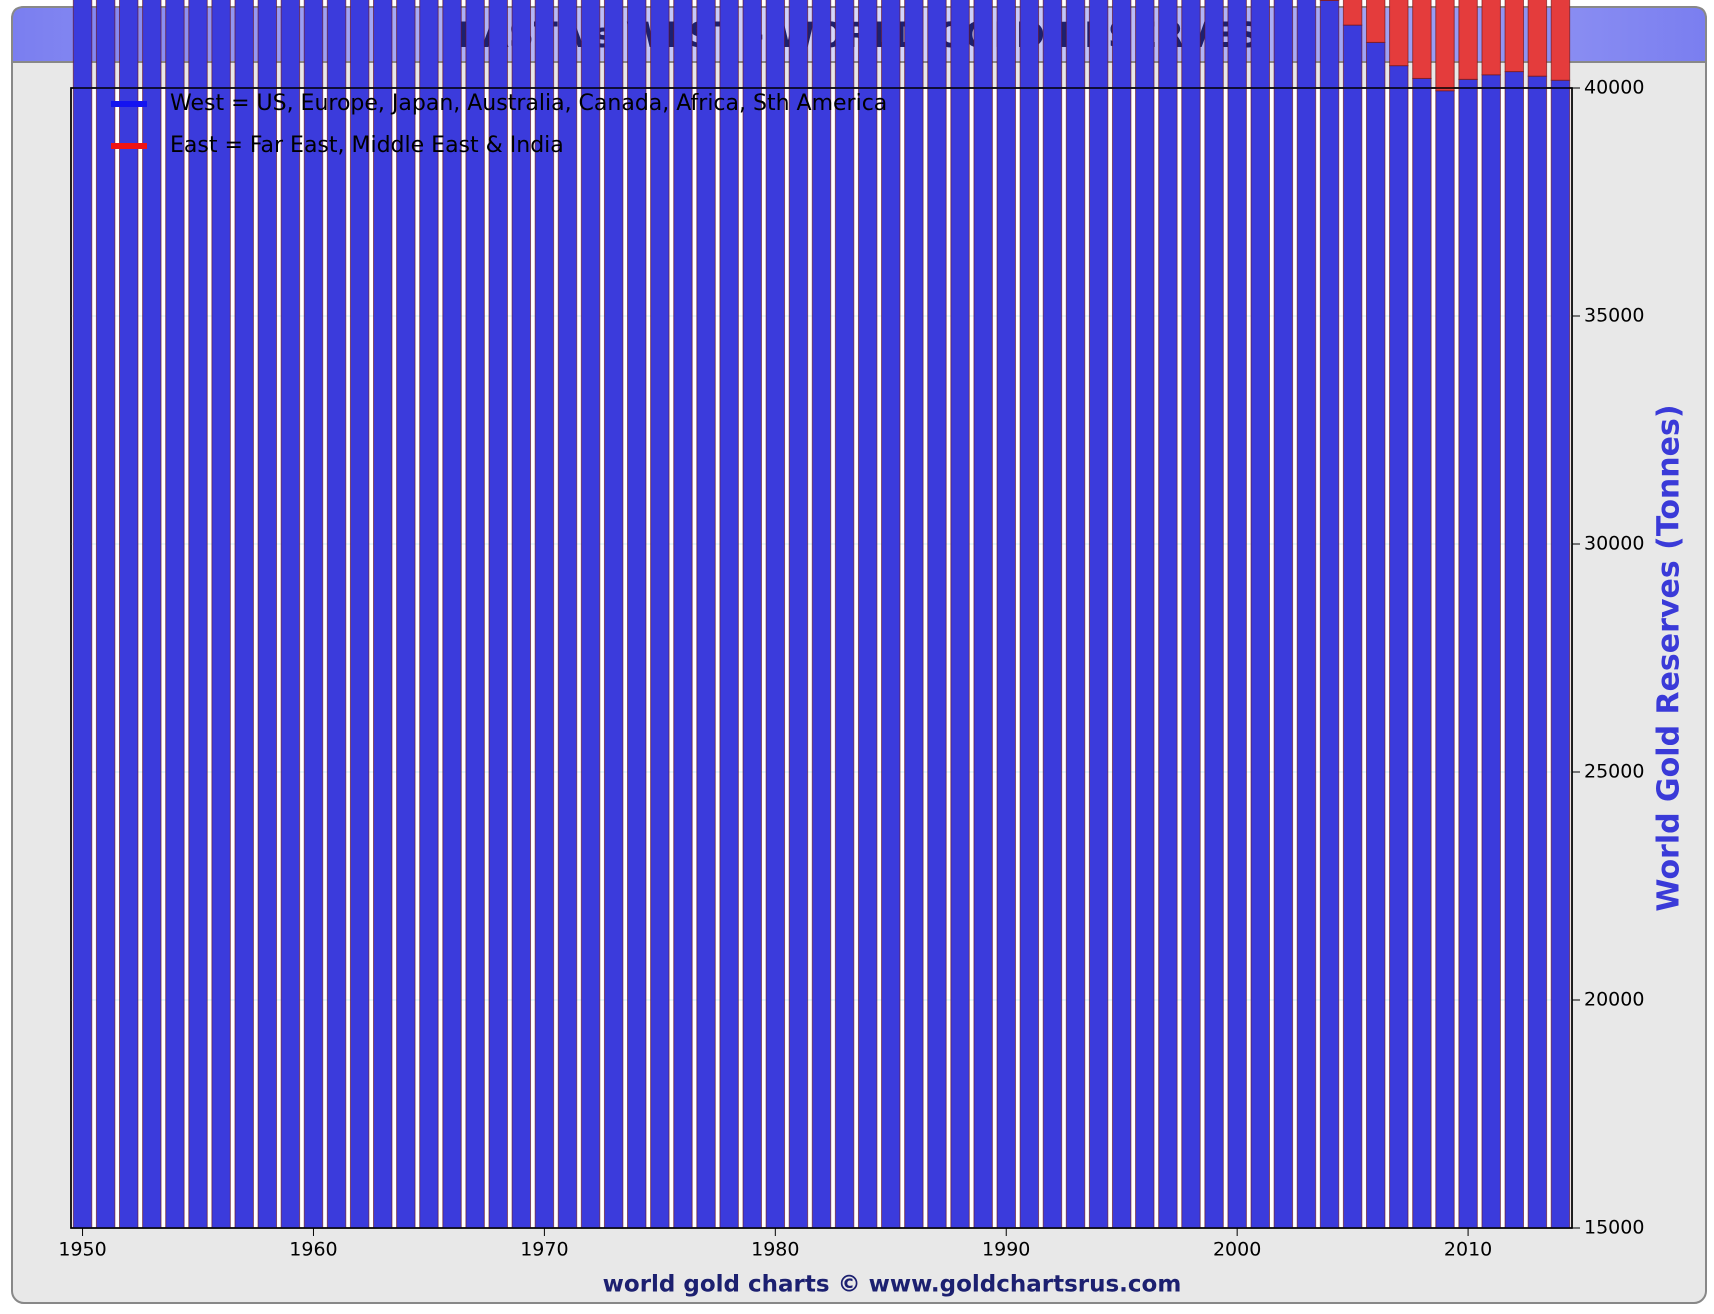  What do you see at coordinates (1614, 316) in the screenshot?
I see `y-tick-label: 35000` at bounding box center [1614, 316].